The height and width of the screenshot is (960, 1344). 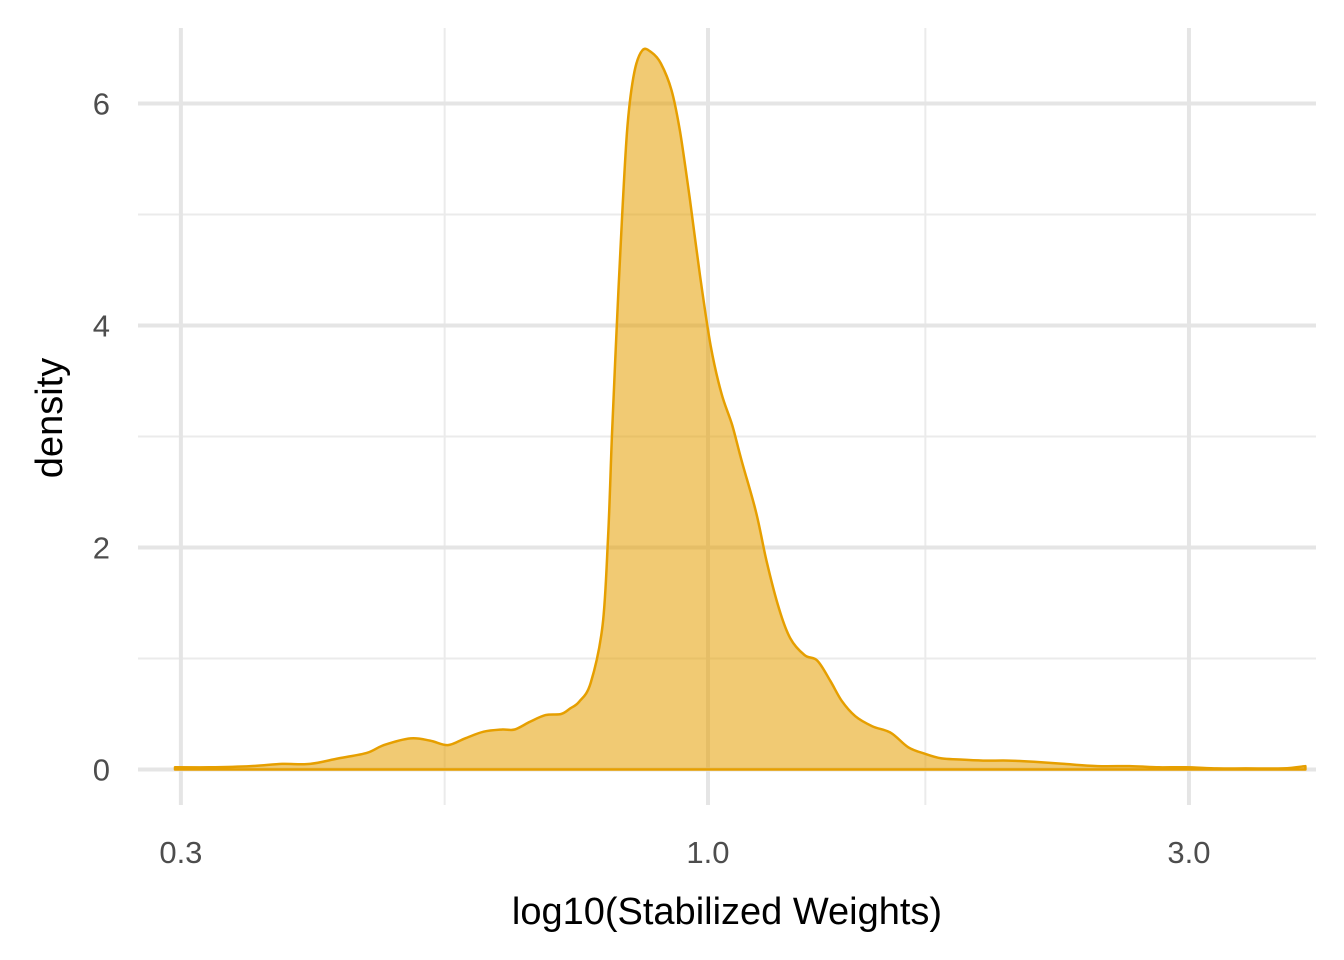 What do you see at coordinates (101, 547) in the screenshot?
I see `y-tick-label: 2` at bounding box center [101, 547].